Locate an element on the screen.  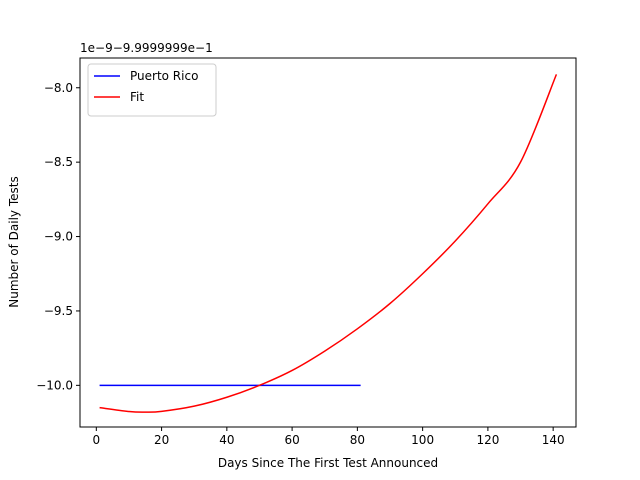
y-axis: −10.0 −9.5 −9.0 −8.5 −8.0 is located at coordinates (58, 236).